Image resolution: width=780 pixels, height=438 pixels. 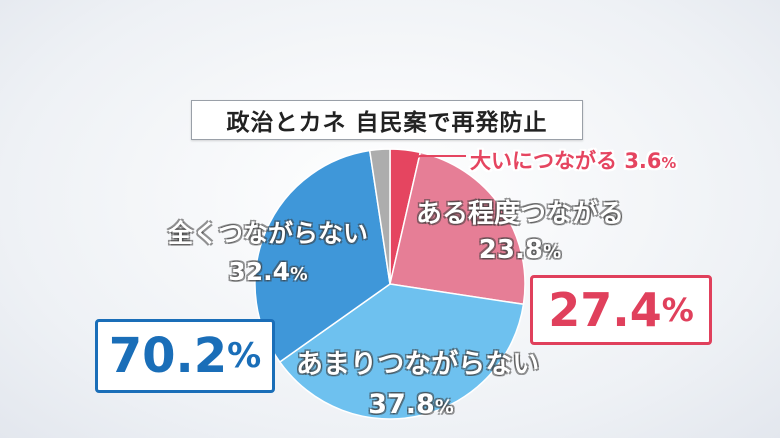 I want to click on total-positive-pct: %, so click(x=677, y=310).